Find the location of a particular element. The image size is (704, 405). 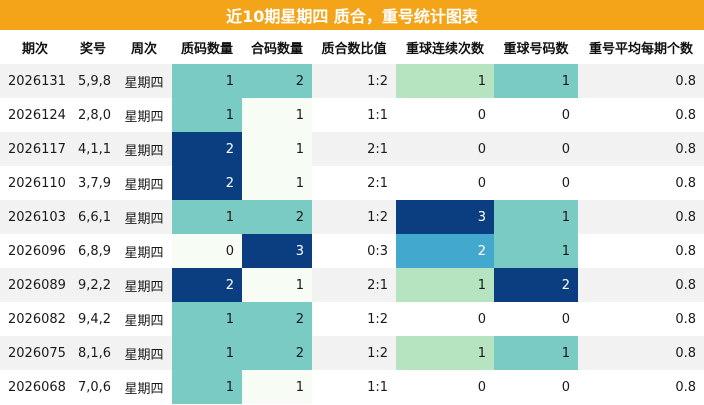

table-row: 2026089 9,2,2 星期四 2 1 2:1 1 2 0.8 is located at coordinates (352, 285).